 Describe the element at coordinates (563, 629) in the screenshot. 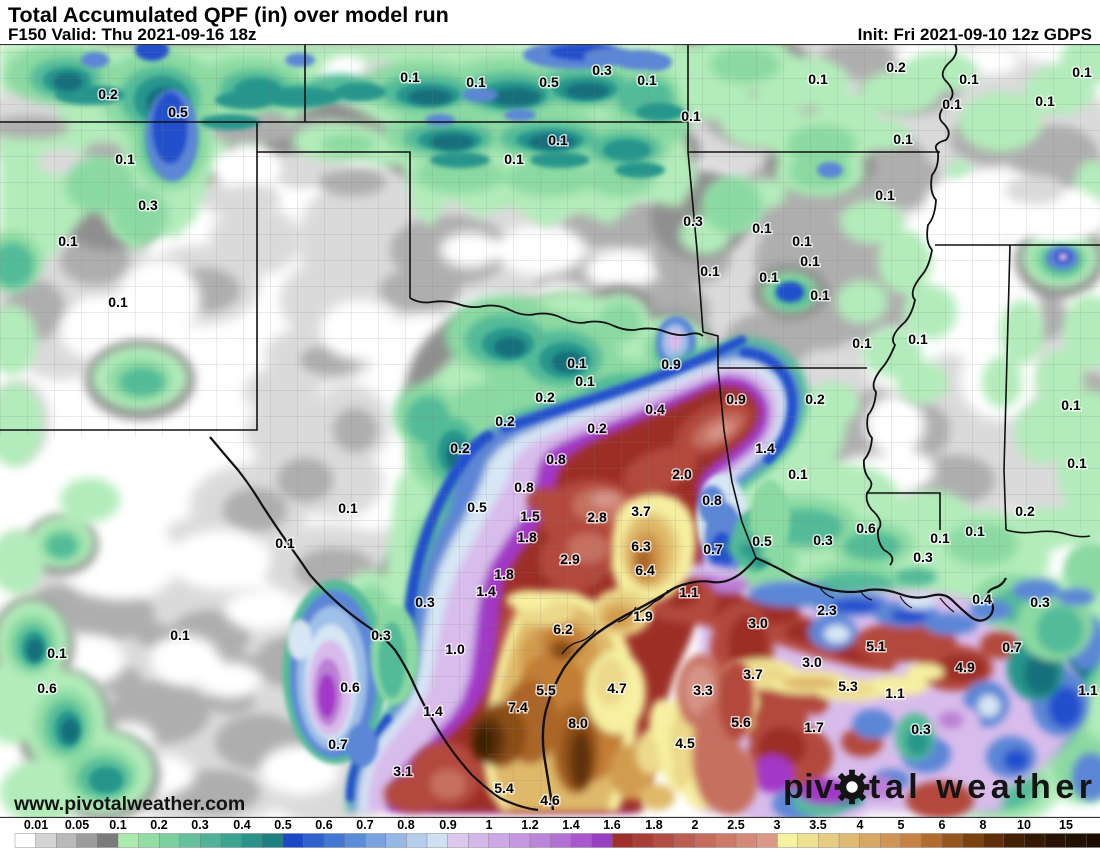

I see `svg-text: 6.2` at that location.